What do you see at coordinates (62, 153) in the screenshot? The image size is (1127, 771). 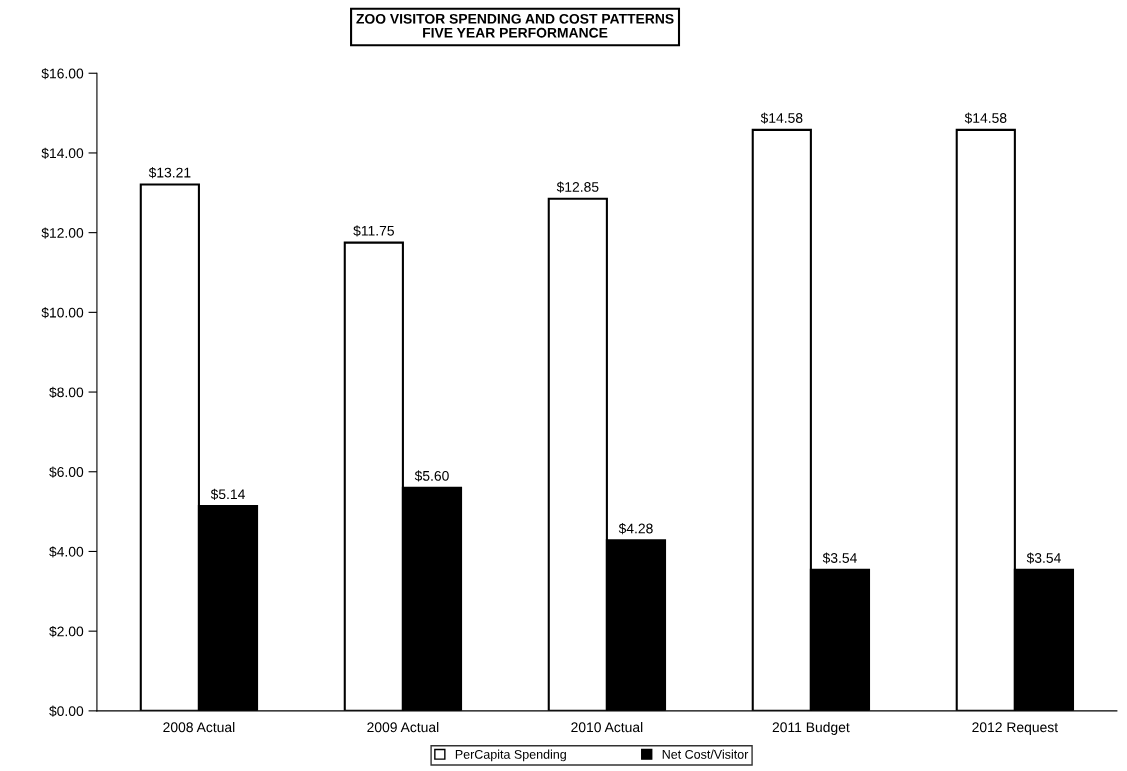 I see `y-tick-label: $14.00` at bounding box center [62, 153].